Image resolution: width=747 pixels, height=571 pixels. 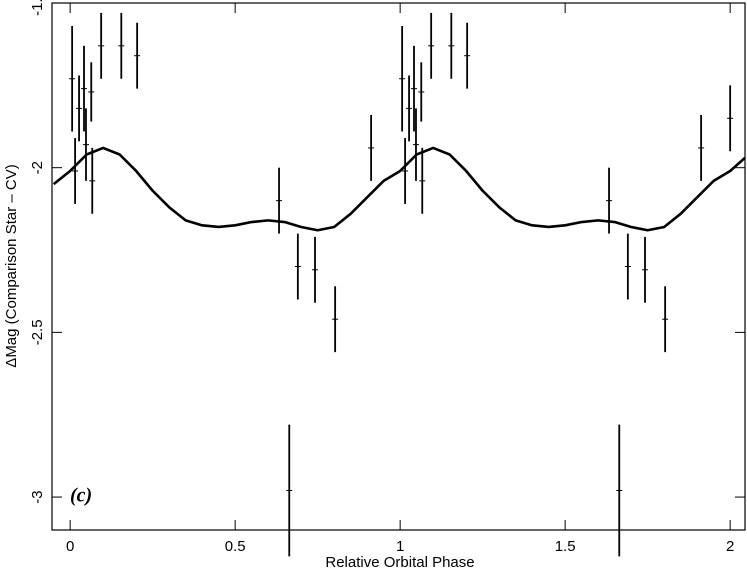 What do you see at coordinates (37, 332) in the screenshot?
I see `y-tick-label: -2.5` at bounding box center [37, 332].